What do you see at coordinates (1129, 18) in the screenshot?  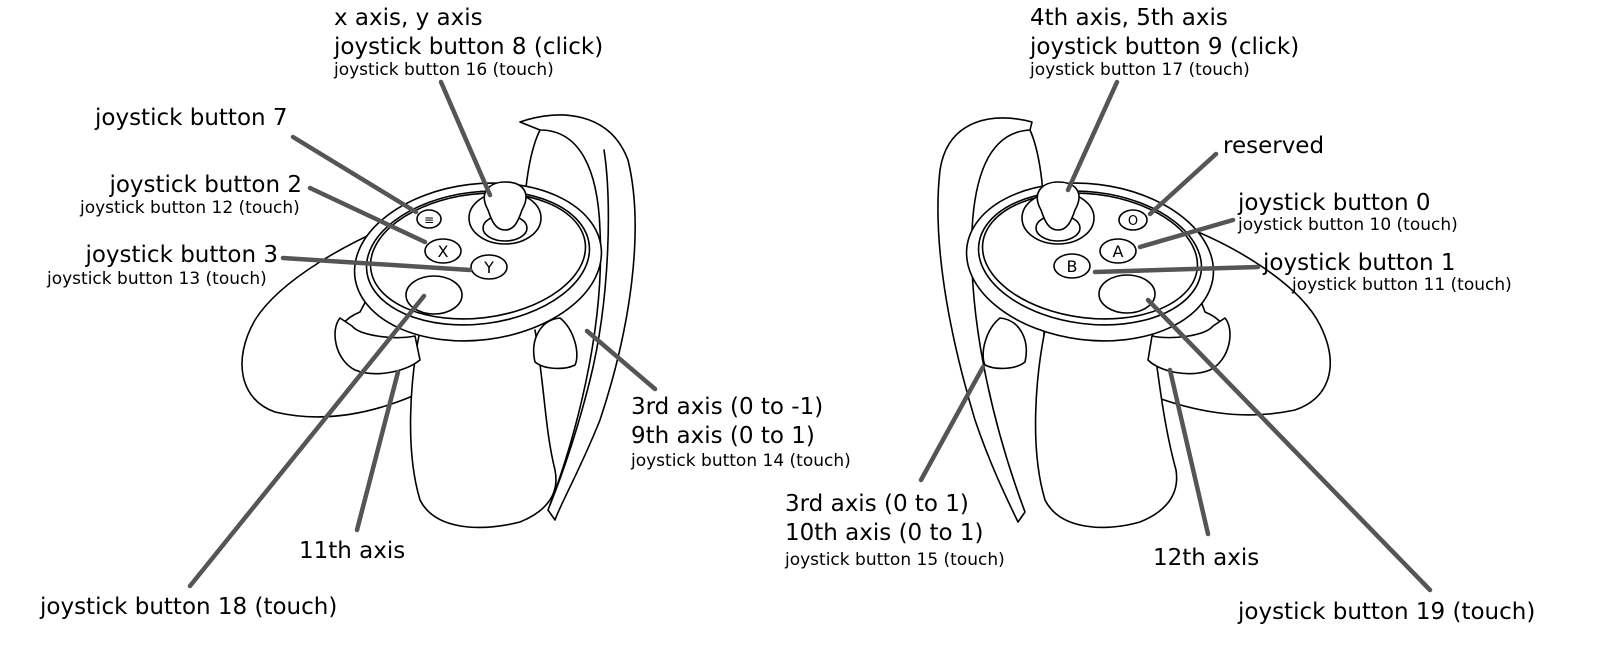 I see `label-right-stick-axes: 4th axis, 5th axis` at bounding box center [1129, 18].